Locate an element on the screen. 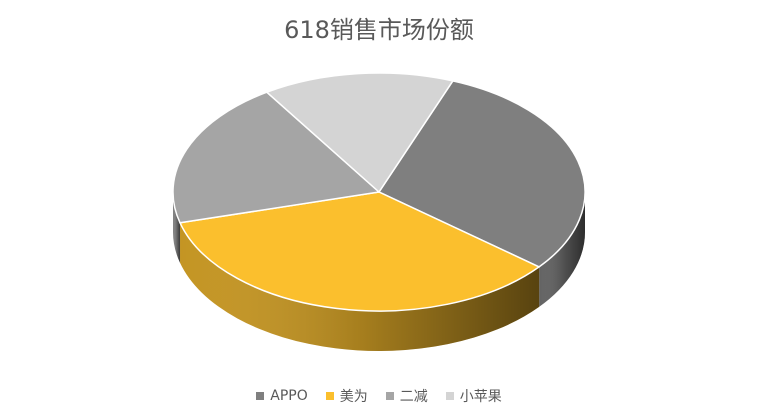  pie-slice-APPO is located at coordinates (482, 174).